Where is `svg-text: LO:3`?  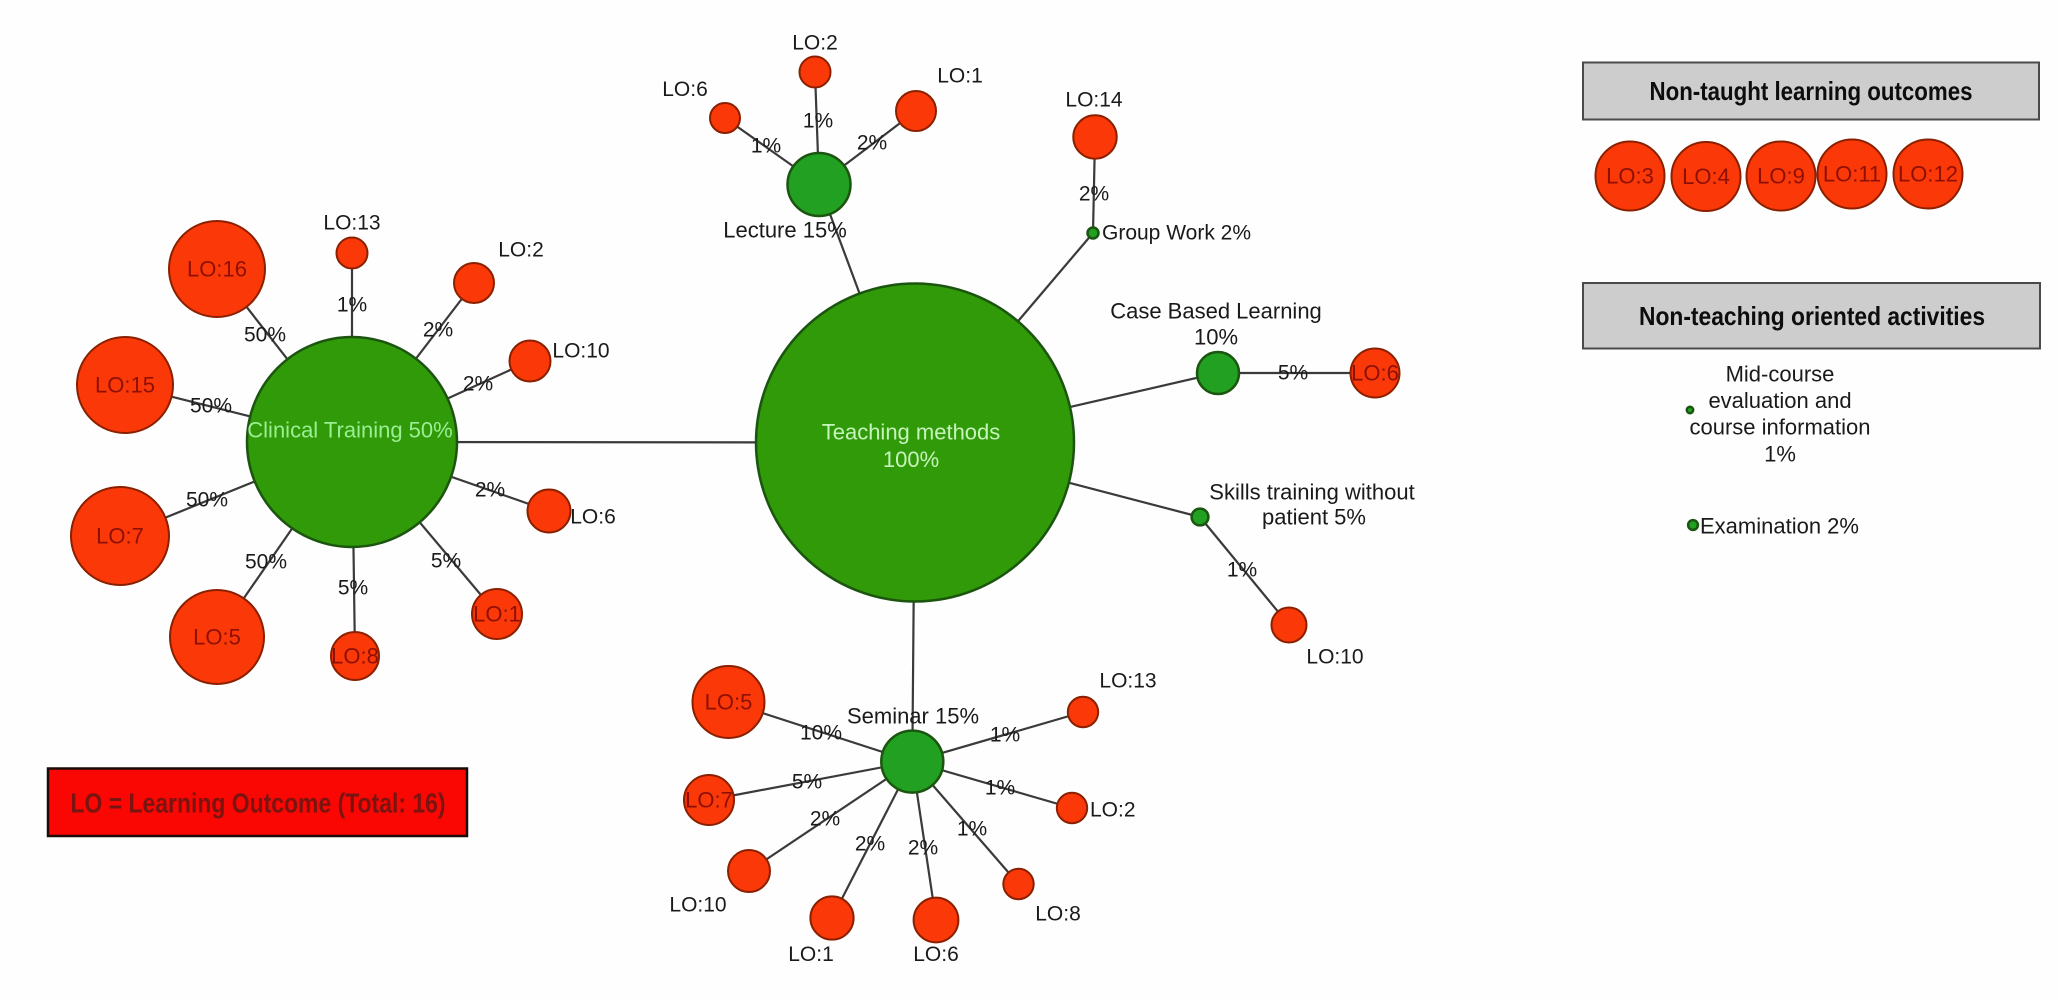 svg-text: LO:3 is located at coordinates (1630, 176).